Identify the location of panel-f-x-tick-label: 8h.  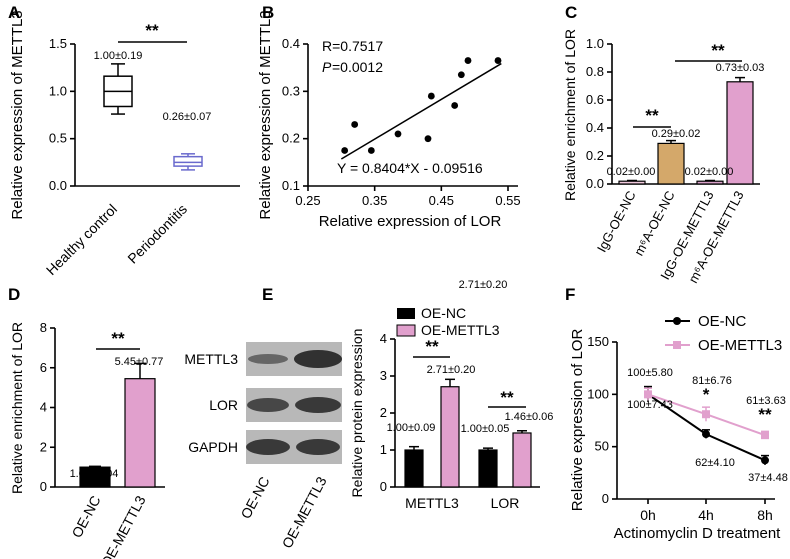
(765, 515).